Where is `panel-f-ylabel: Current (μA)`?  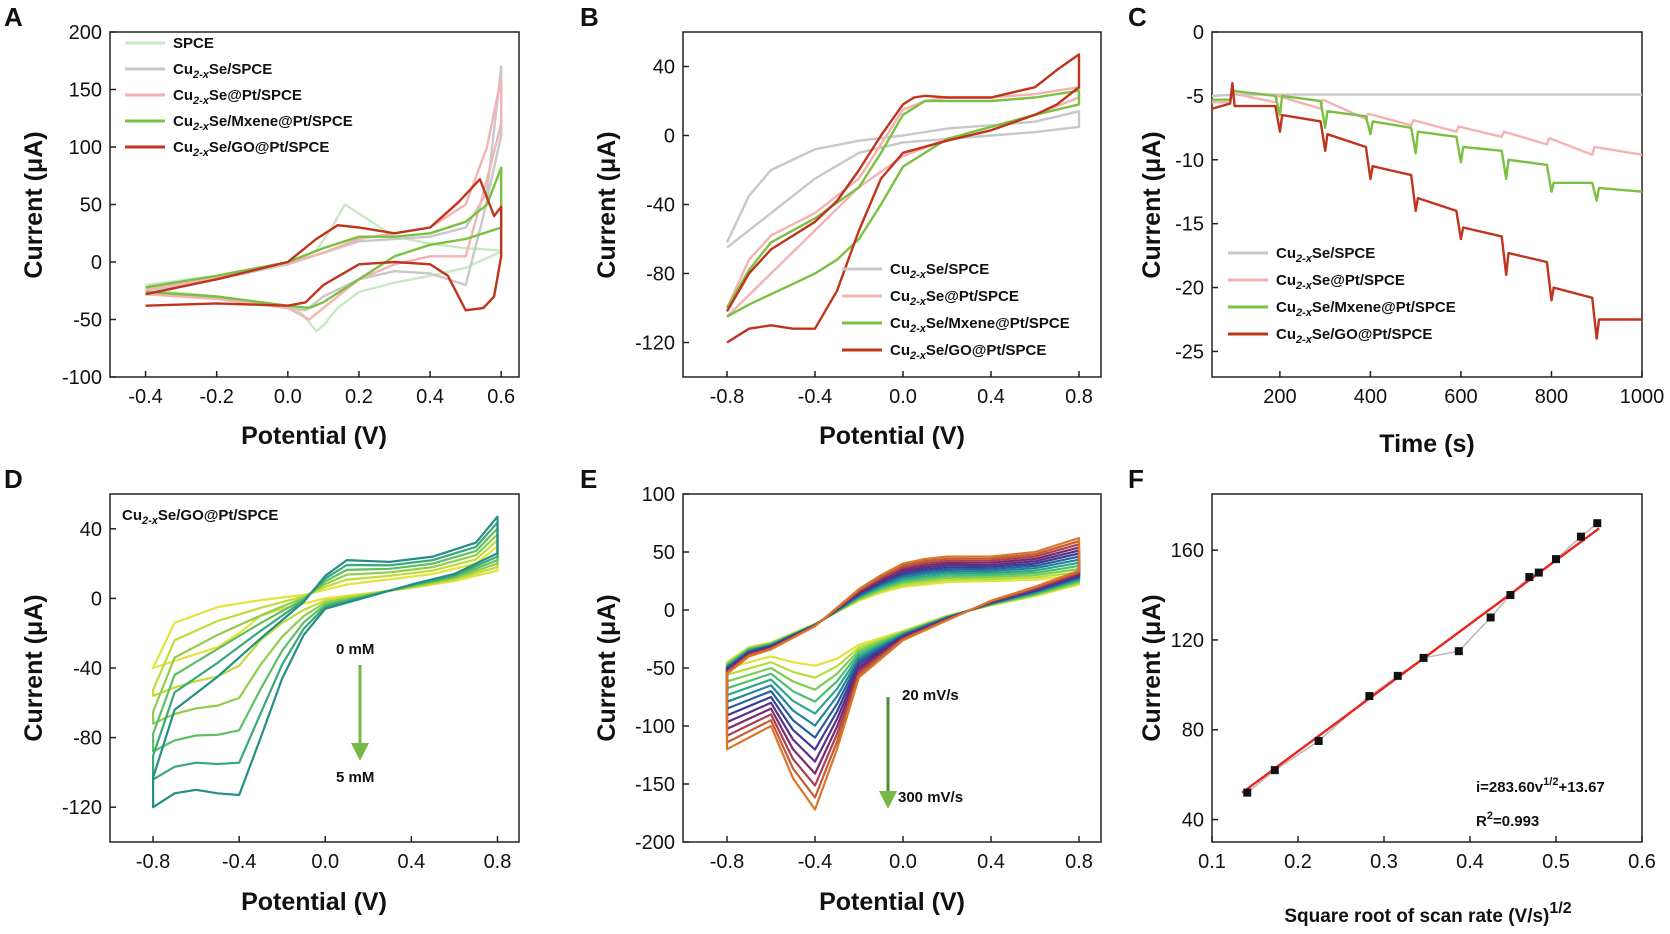 panel-f-ylabel: Current (μA) is located at coordinates (1152, 667).